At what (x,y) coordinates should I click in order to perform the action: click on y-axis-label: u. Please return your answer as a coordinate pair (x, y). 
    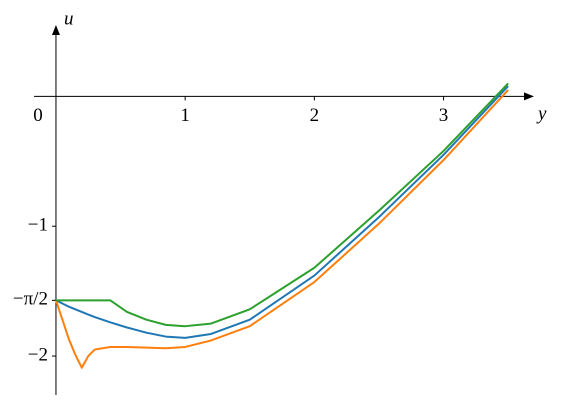
    Looking at the image, I should click on (69, 18).